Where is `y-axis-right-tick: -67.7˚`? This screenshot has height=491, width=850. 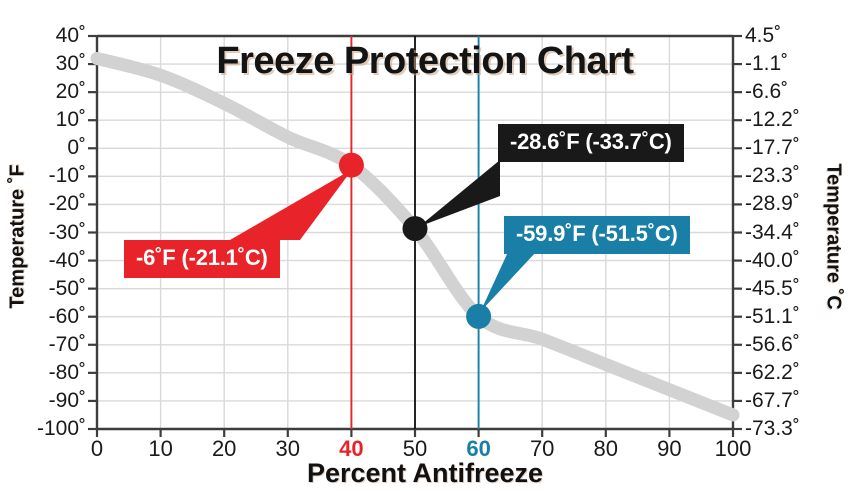
y-axis-right-tick: -67.7˚ is located at coordinates (772, 400).